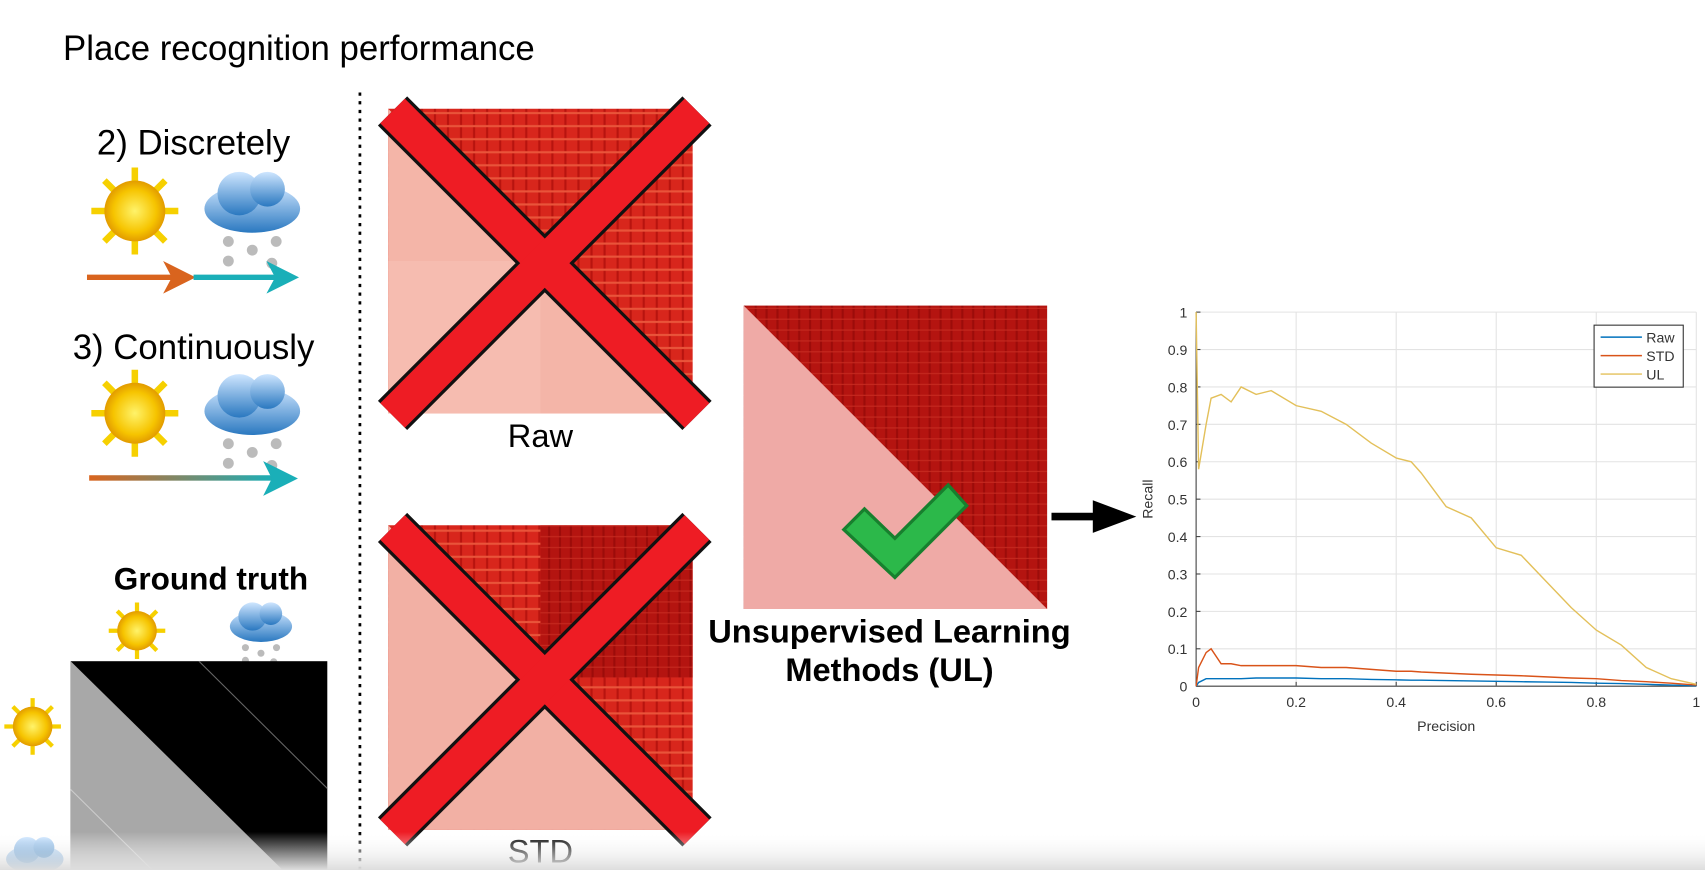  What do you see at coordinates (1178, 537) in the screenshot?
I see `y-tick-label: 0.4` at bounding box center [1178, 537].